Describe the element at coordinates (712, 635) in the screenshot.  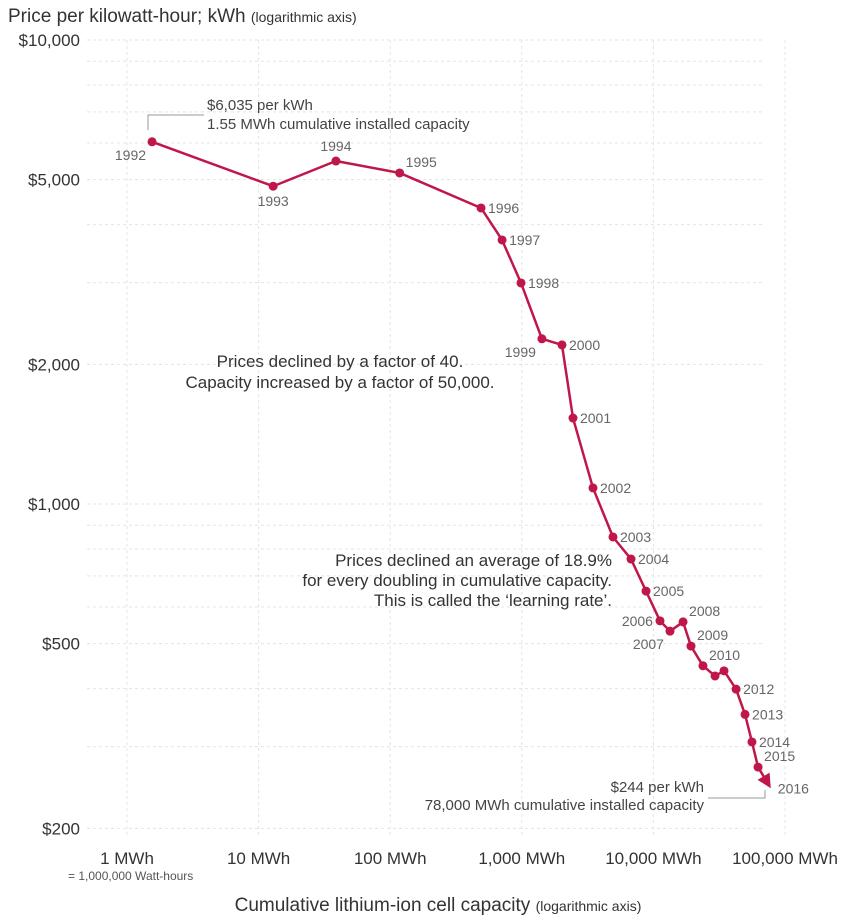
I see `point-label: 2009` at that location.